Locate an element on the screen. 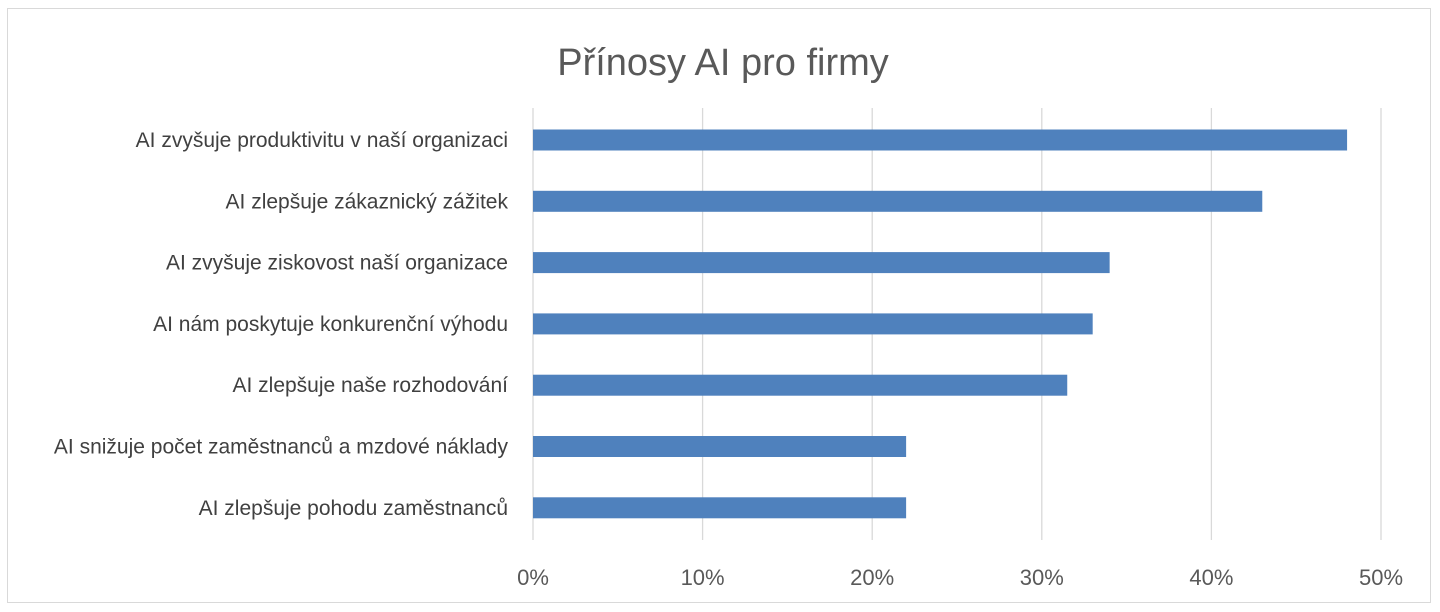  x-axis-tick-labels: 0% 10% 20% 30% 40% 50% is located at coordinates (960, 577).